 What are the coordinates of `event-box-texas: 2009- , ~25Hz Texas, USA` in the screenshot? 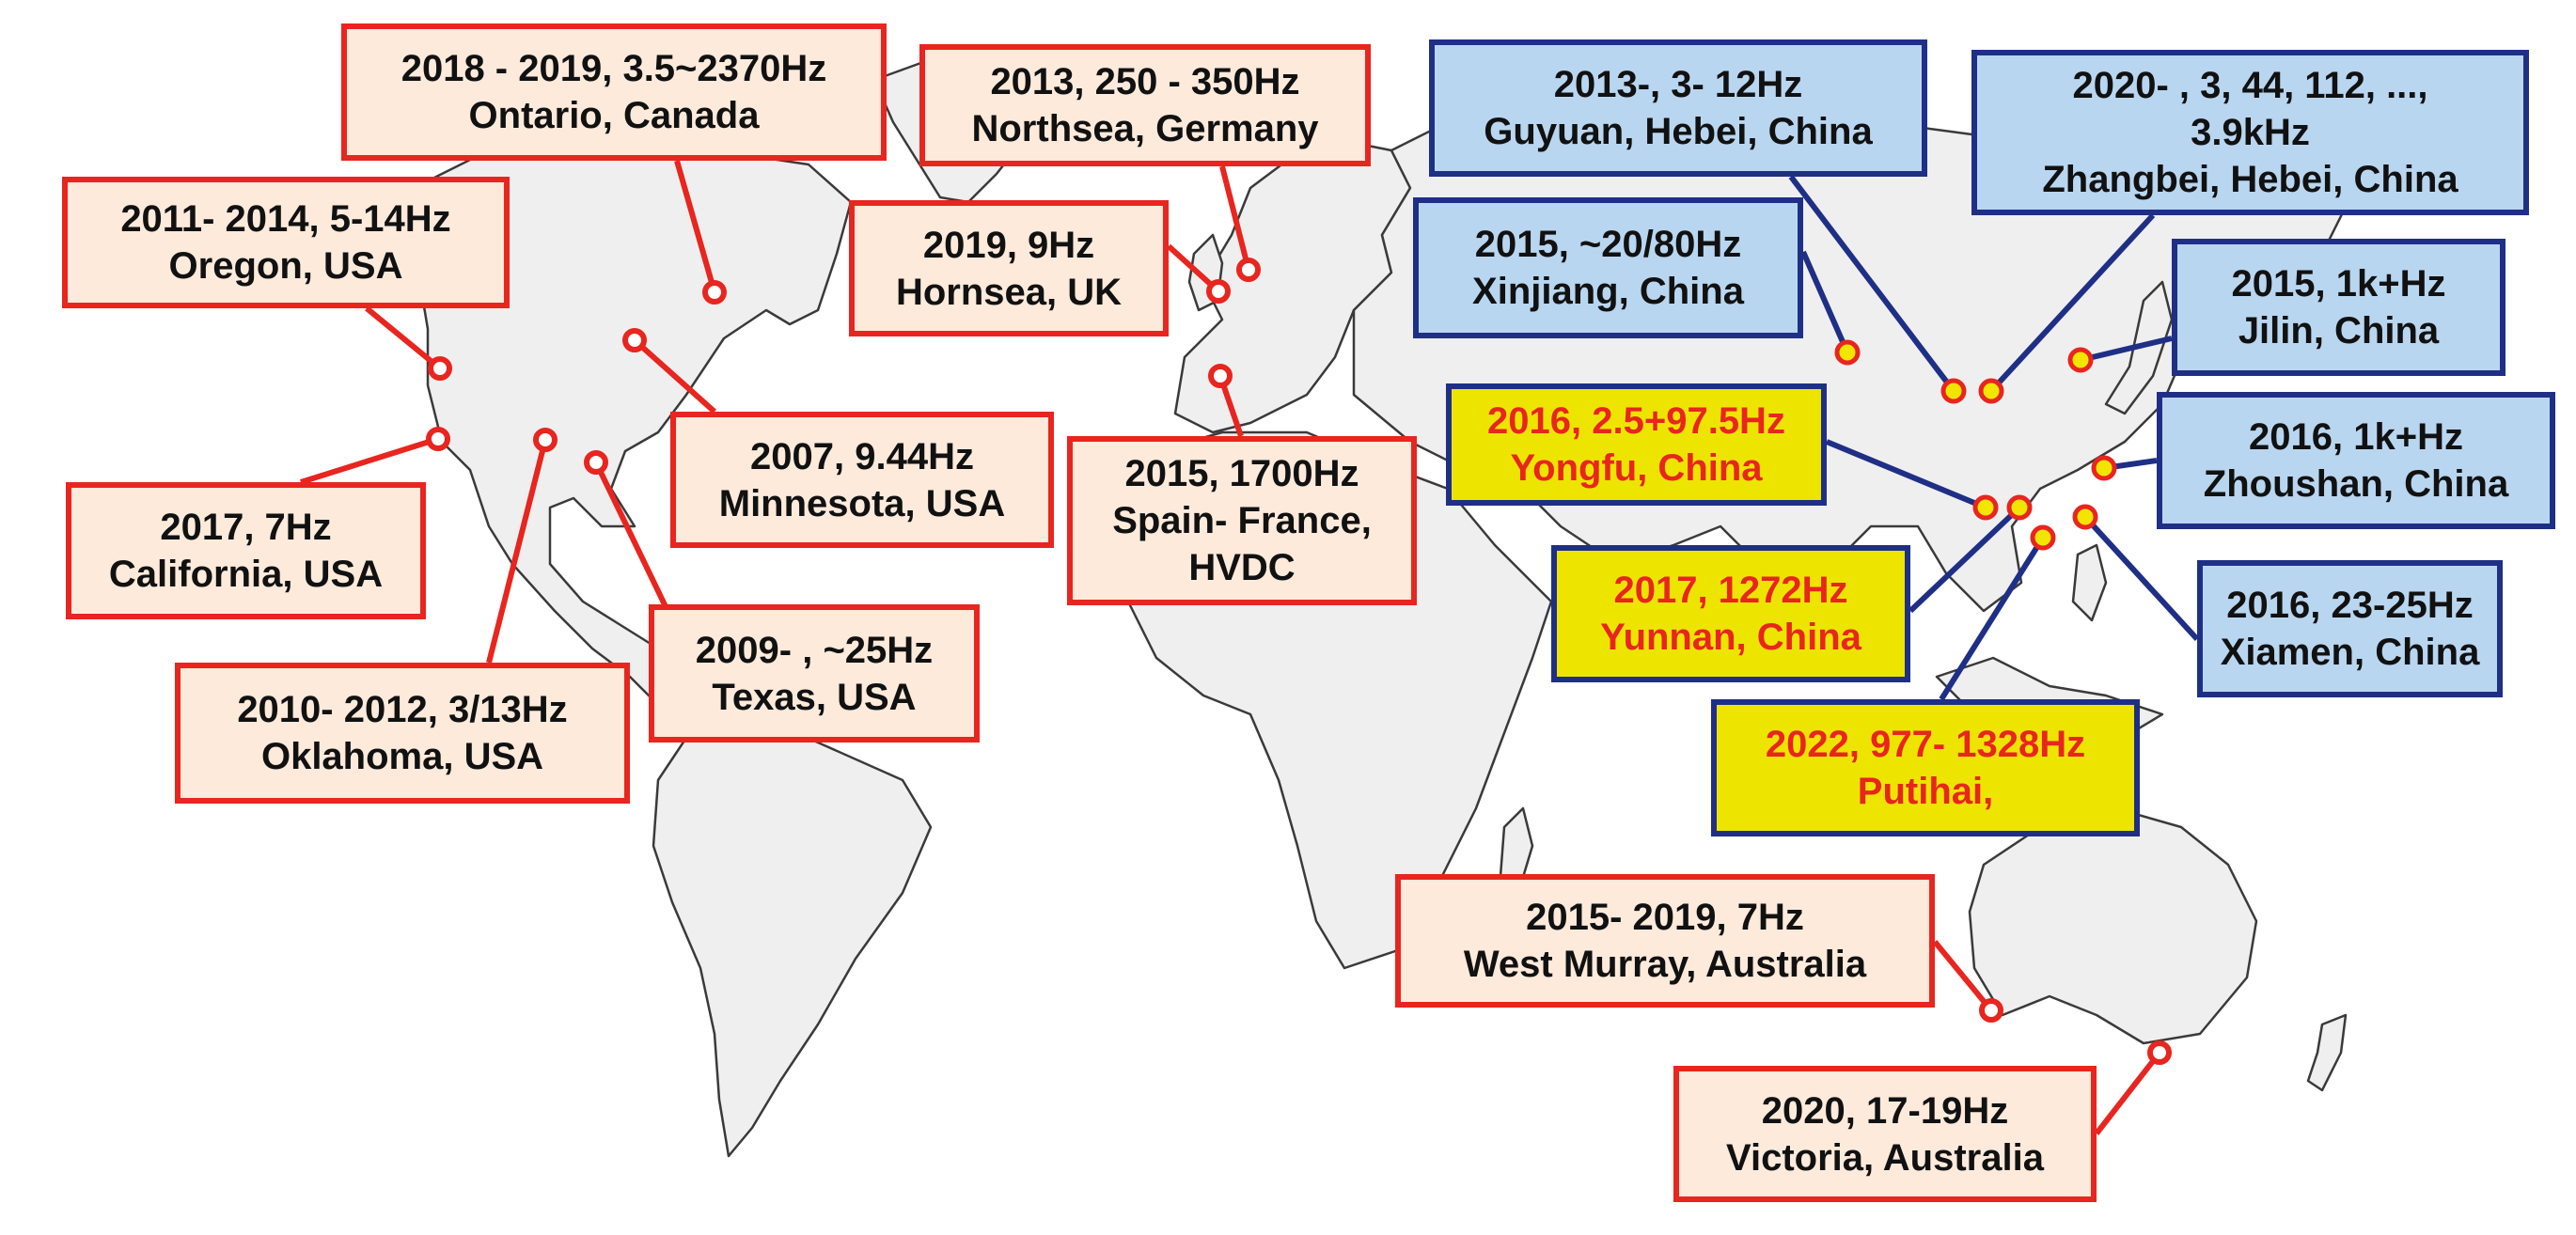 It's located at (815, 673).